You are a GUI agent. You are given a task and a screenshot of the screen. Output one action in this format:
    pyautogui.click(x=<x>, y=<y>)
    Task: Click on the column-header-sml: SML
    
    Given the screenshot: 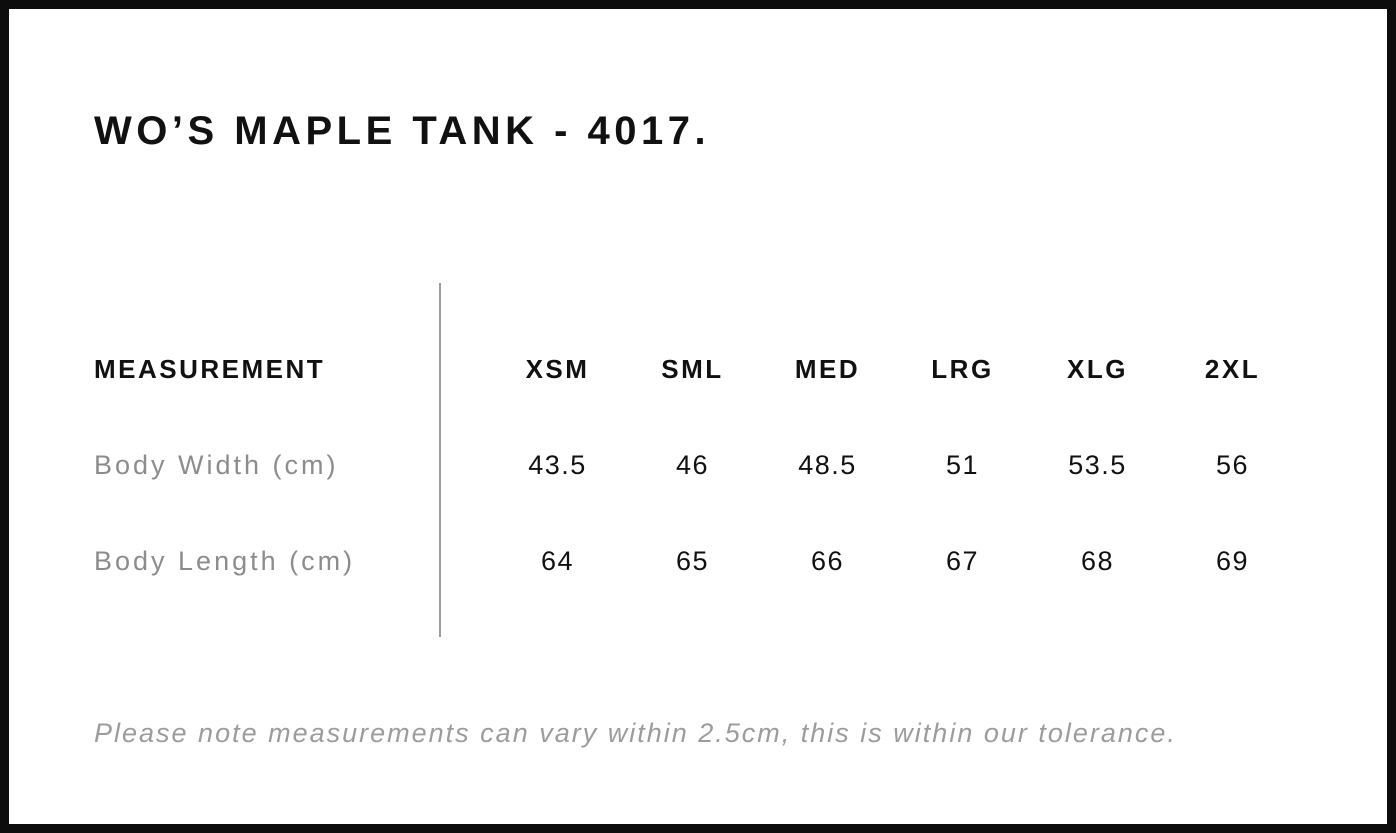 What is the action you would take?
    pyautogui.click(x=692, y=368)
    